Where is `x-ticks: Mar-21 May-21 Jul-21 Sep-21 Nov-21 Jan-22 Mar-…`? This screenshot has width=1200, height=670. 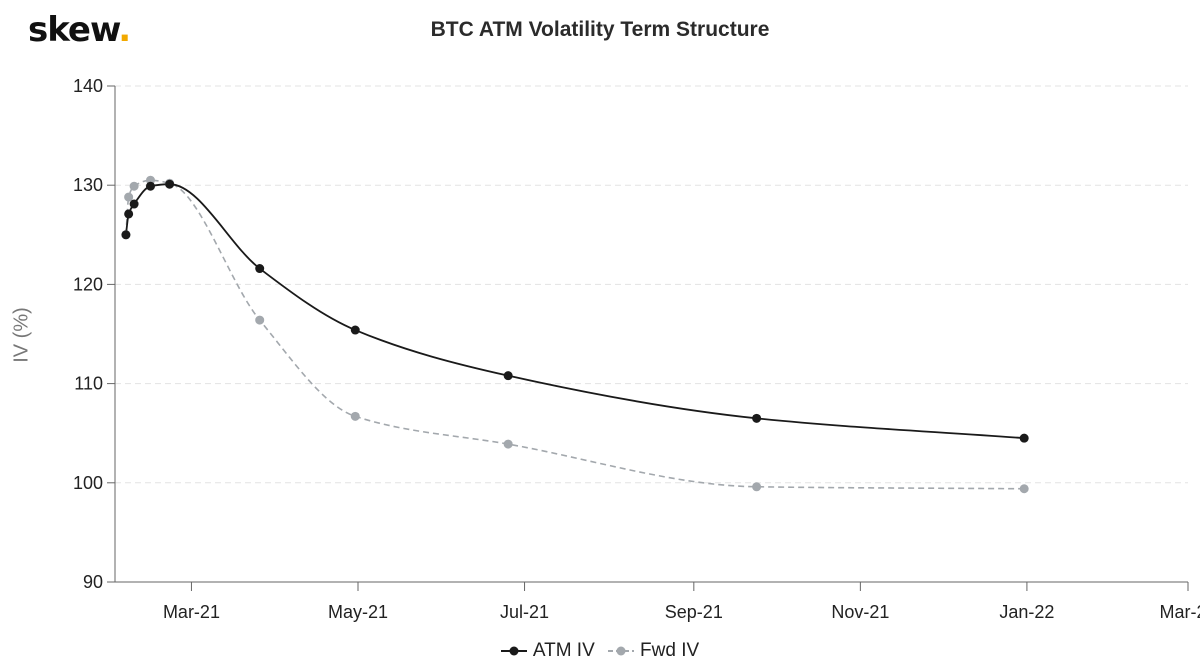 x-ticks: Mar-21 May-21 Jul-21 Sep-21 Nov-21 Jan-22 Mar-… is located at coordinates (681, 602).